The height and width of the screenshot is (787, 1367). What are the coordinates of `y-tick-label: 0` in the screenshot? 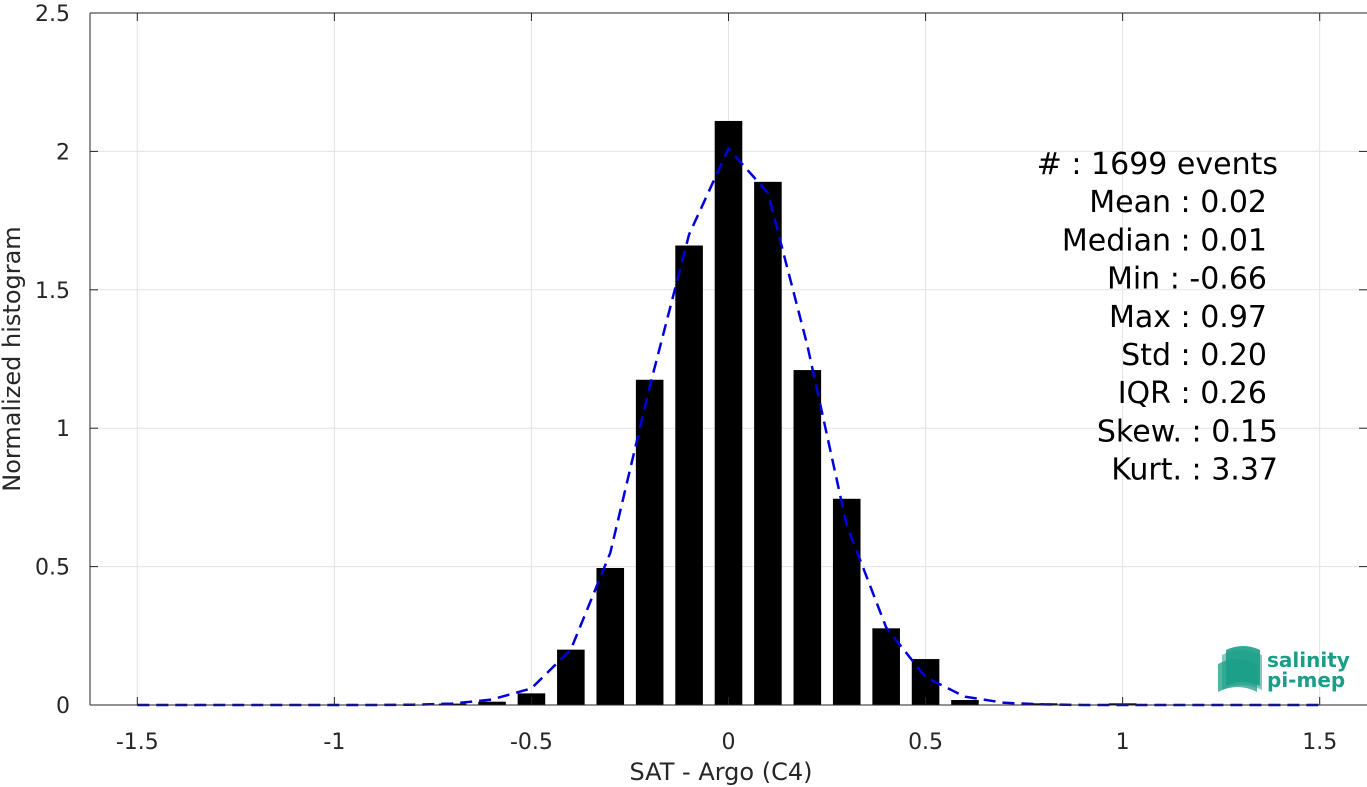 It's located at (63, 706).